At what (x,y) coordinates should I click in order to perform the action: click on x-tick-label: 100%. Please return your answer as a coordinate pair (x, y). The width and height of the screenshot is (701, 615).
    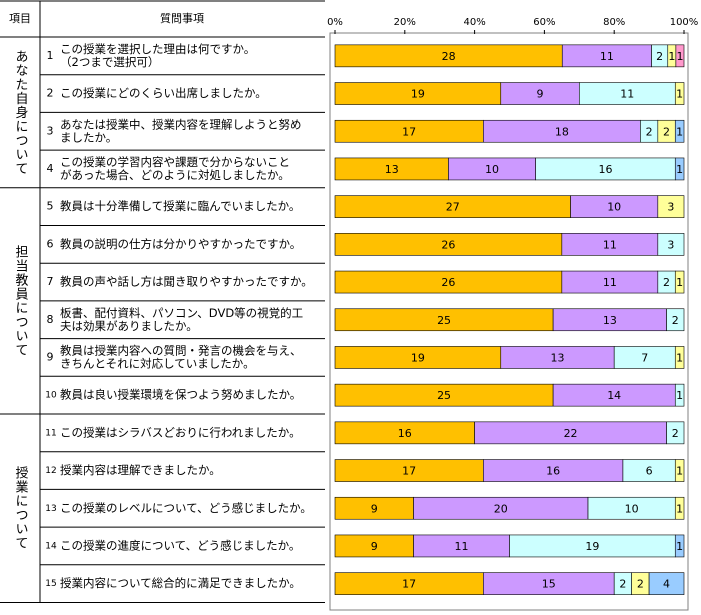
    Looking at the image, I should click on (684, 22).